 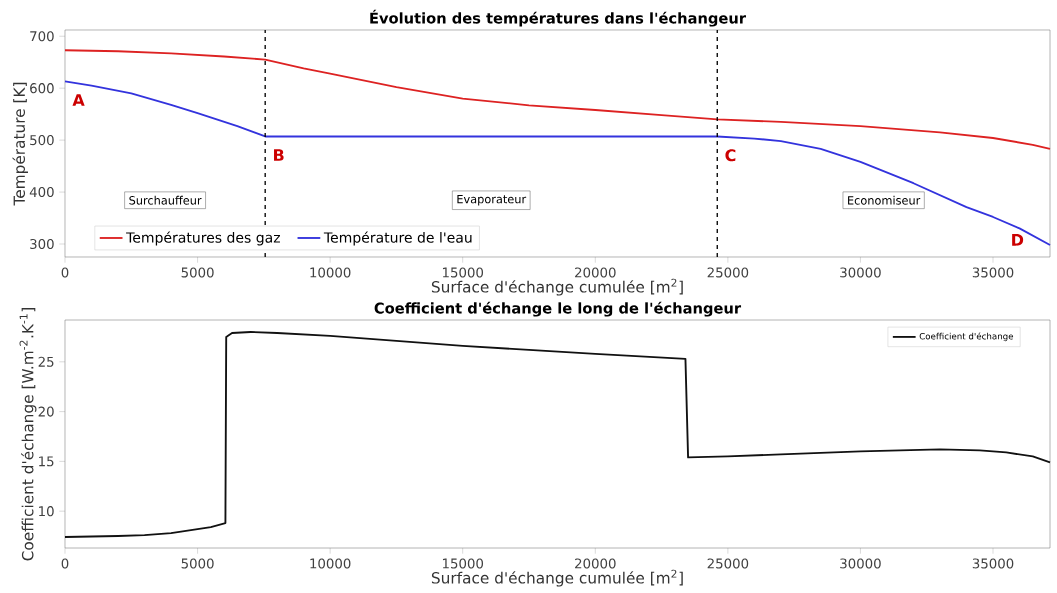 I want to click on y-tick-label: 300, so click(x=42, y=244).